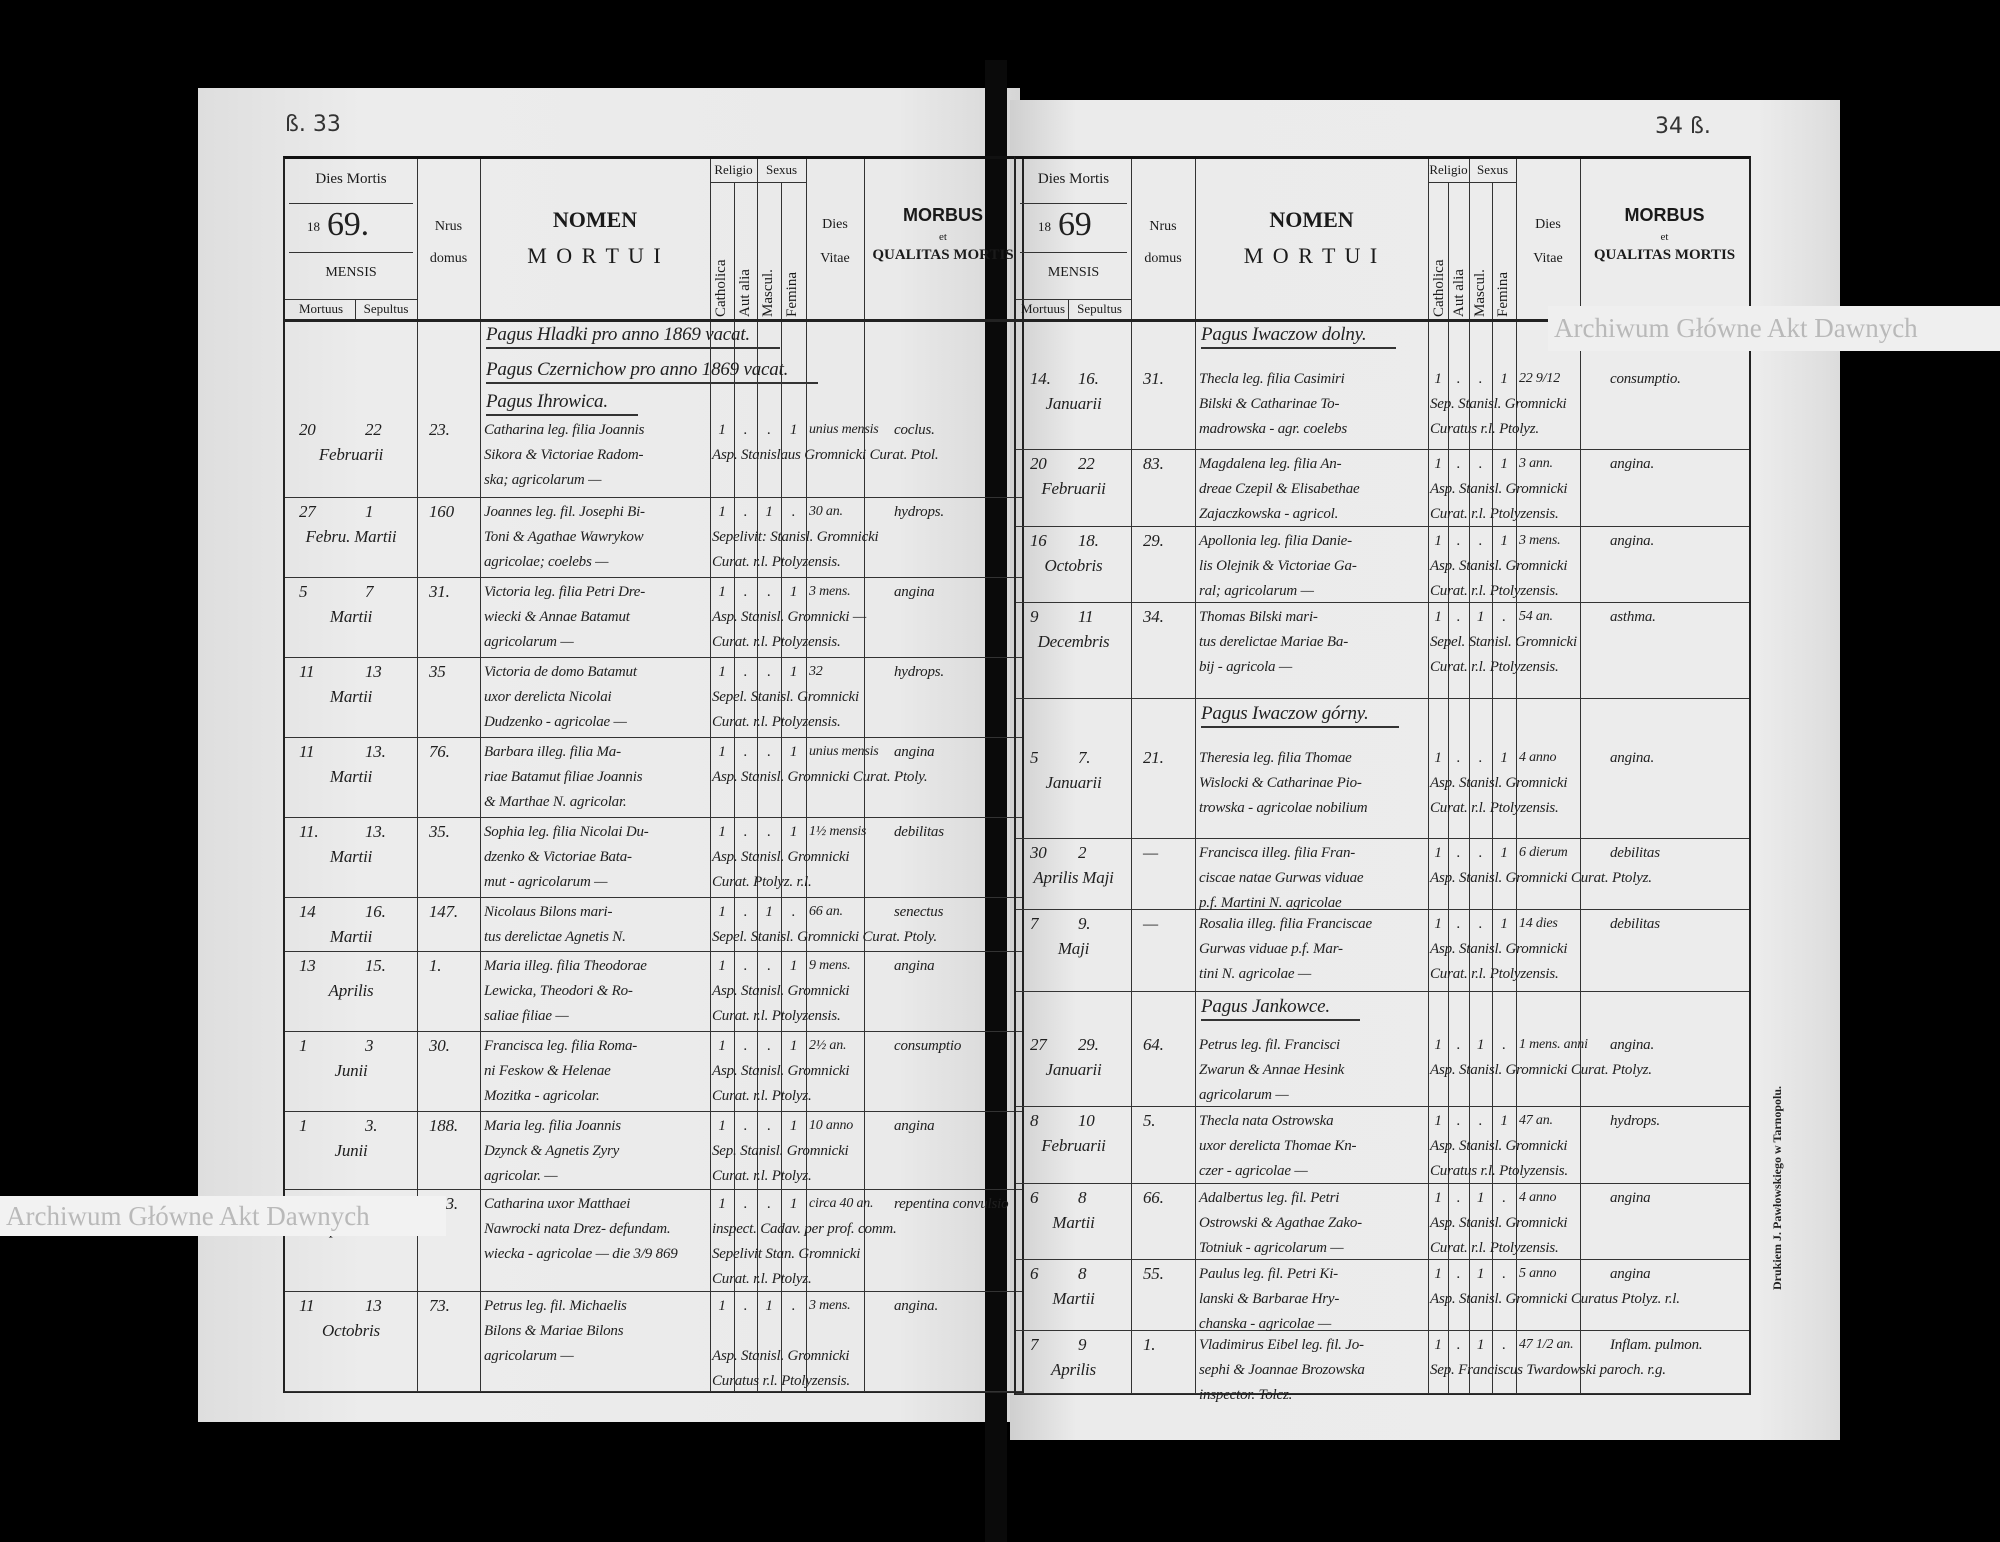 This screenshot has height=1542, width=2000. What do you see at coordinates (563, 777) in the screenshot?
I see `name-line: riae Batamut filiae Joannis` at bounding box center [563, 777].